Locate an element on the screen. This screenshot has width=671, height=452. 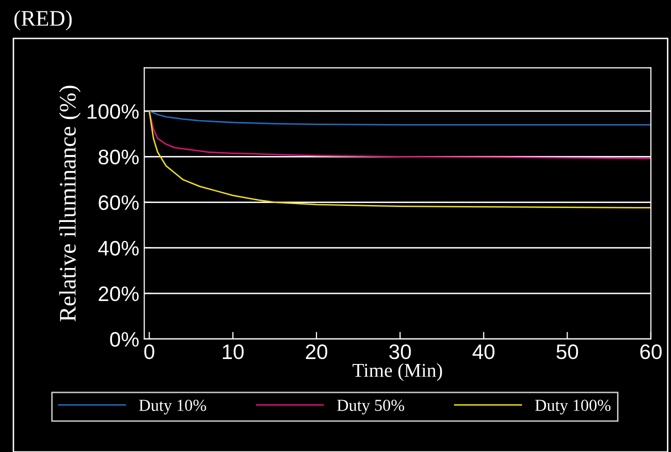
x-tick-label: 20 is located at coordinates (317, 352).